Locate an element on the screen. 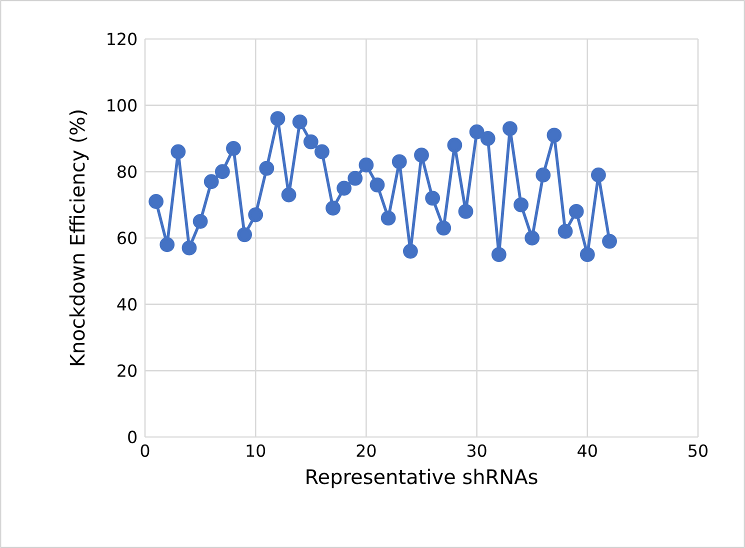 The image size is (745, 548). y-tick-label: 0 is located at coordinates (132, 437).